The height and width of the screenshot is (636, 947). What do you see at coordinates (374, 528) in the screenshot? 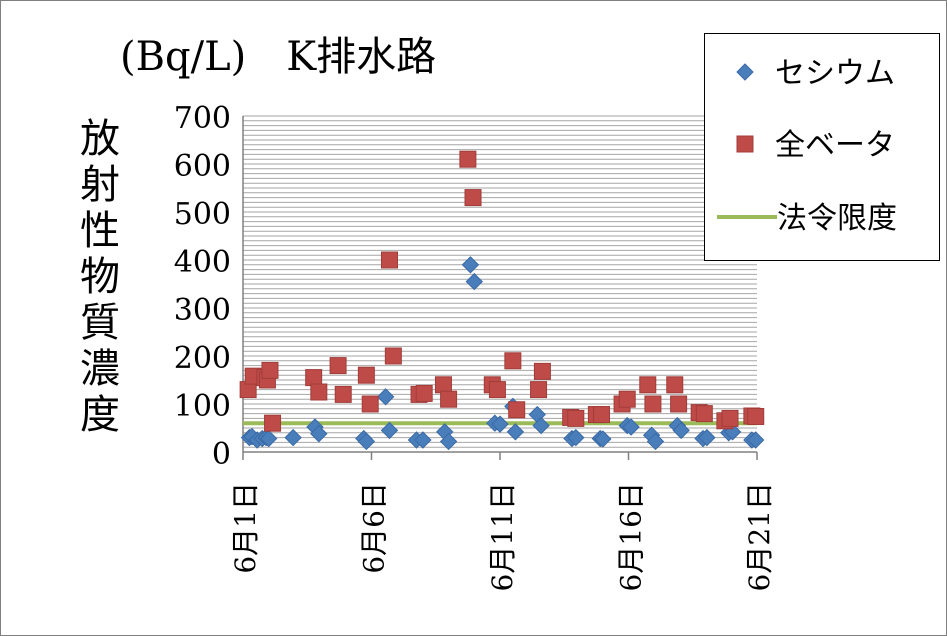
I see `x-tick-label: 6月6日` at bounding box center [374, 528].